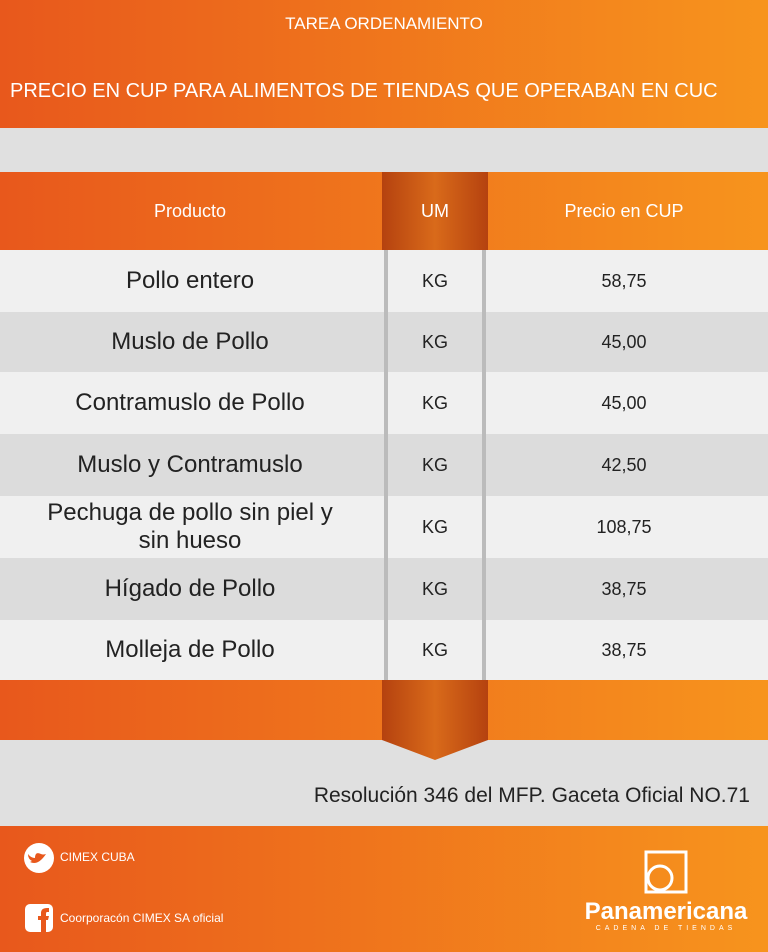  I want to click on table-cell: Pechuga de pollo sin piel y sin hueso, so click(190, 526).